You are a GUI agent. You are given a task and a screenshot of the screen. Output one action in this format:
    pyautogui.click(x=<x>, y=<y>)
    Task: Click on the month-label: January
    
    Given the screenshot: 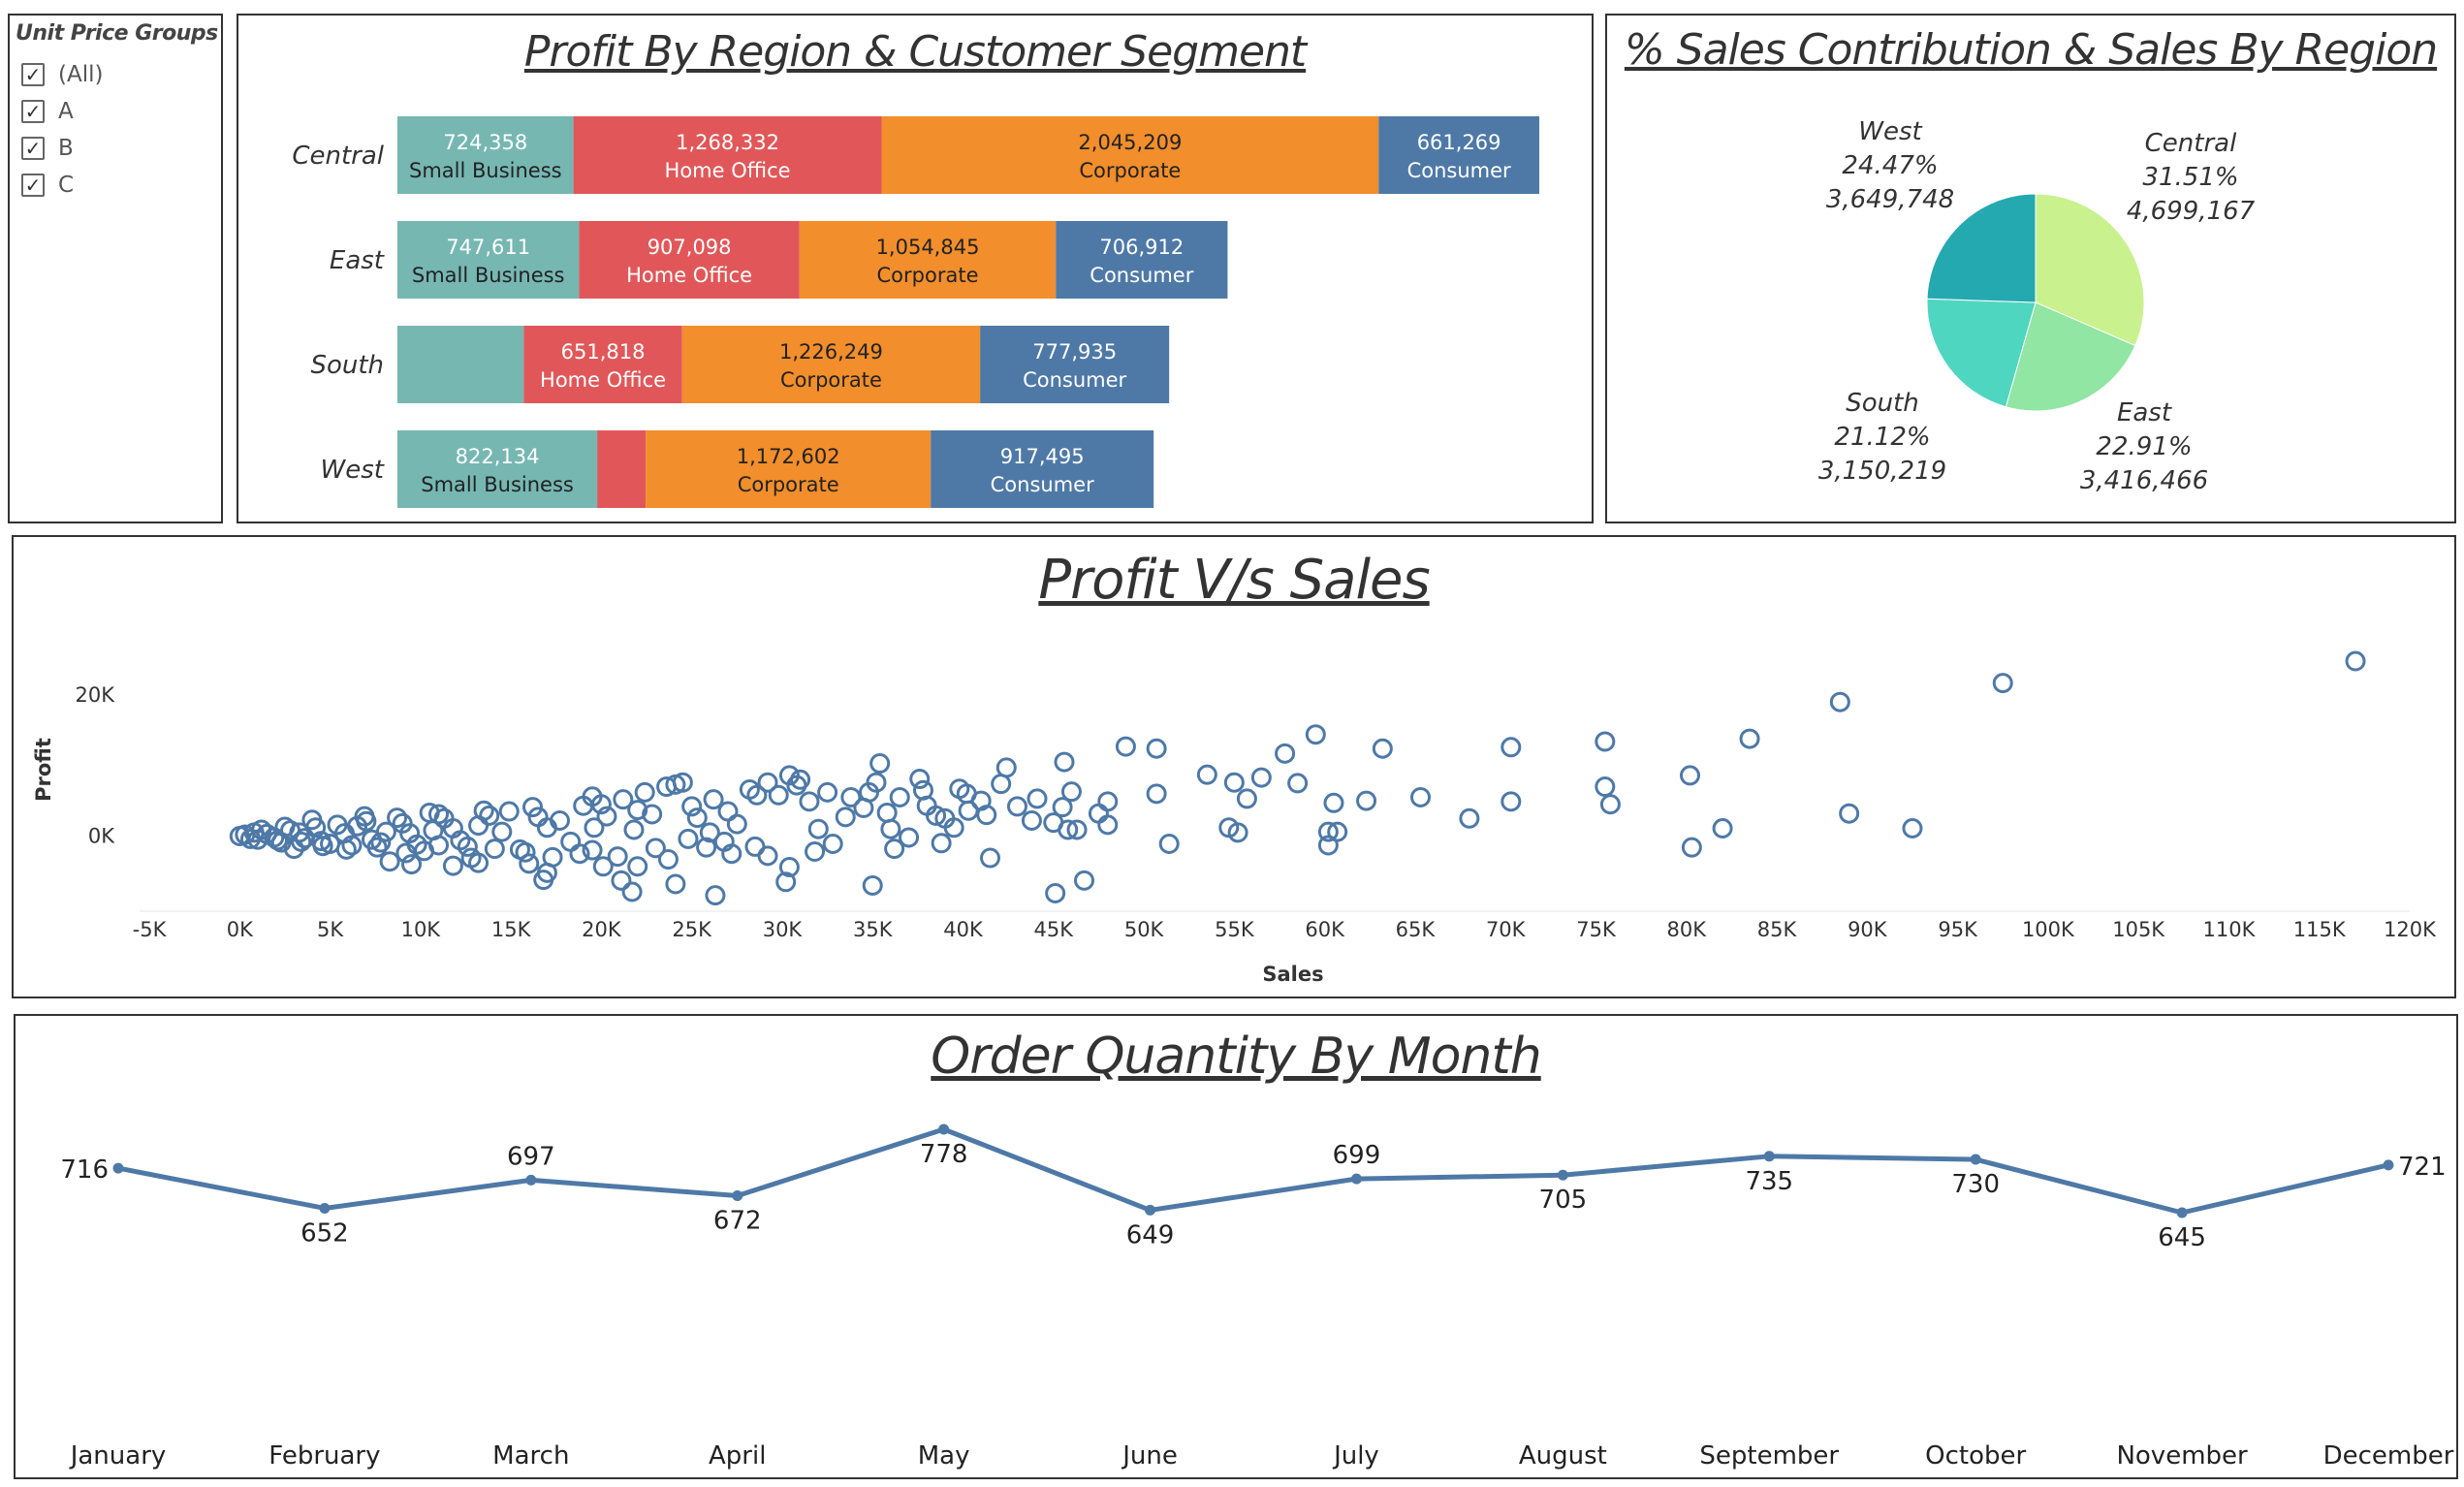 What is the action you would take?
    pyautogui.click(x=118, y=1456)
    